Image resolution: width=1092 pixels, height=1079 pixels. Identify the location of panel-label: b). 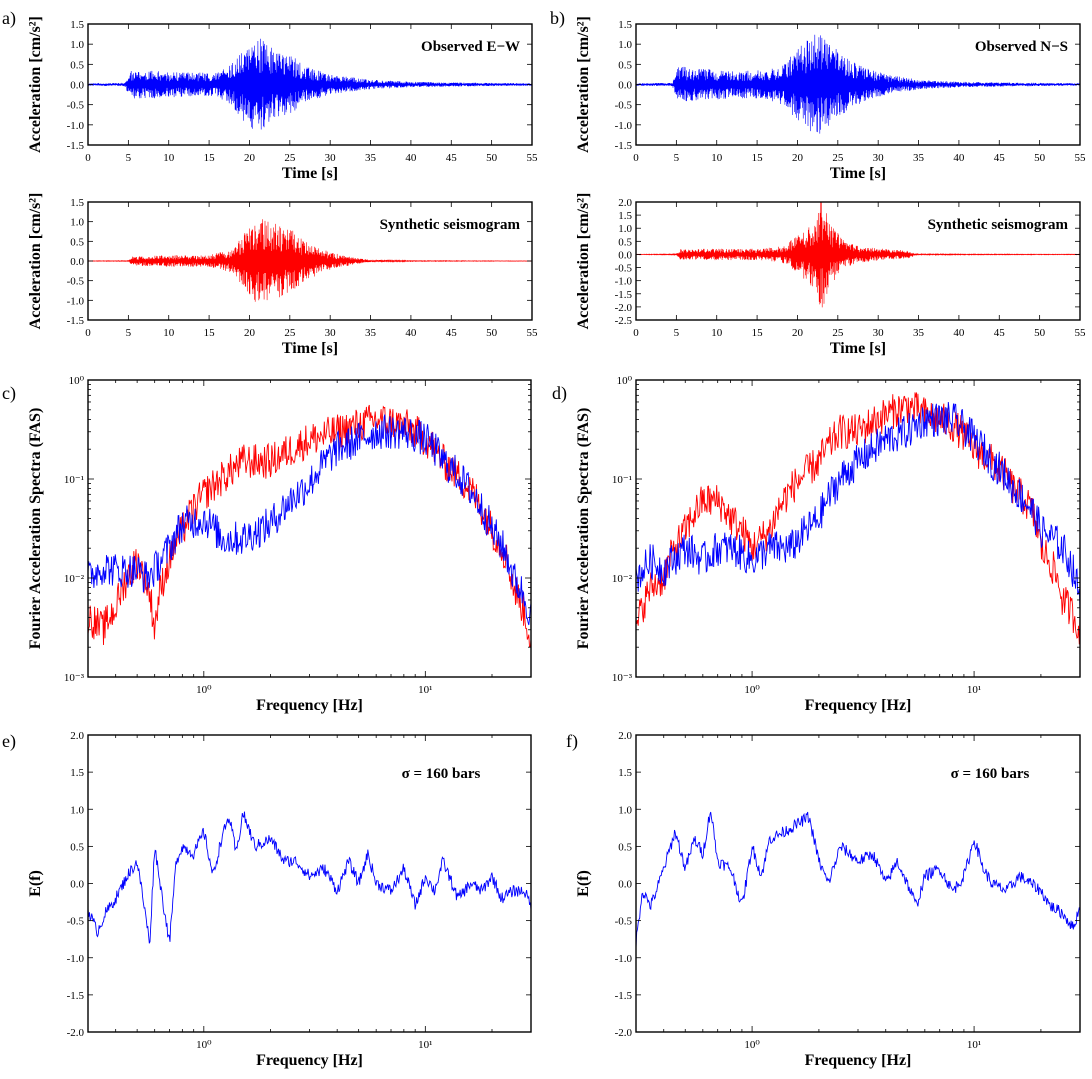
(557, 18).